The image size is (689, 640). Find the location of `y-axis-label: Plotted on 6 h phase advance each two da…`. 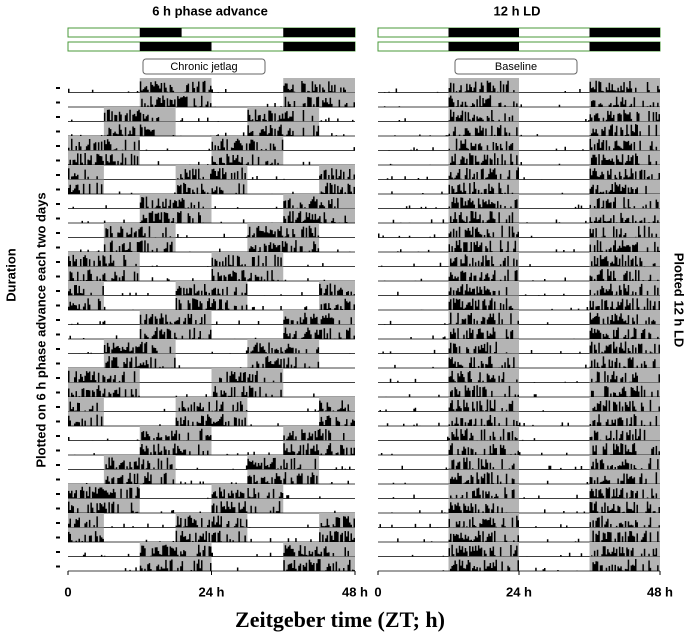

y-axis-label: Plotted on 6 h phase advance each two da… is located at coordinates (40, 329).